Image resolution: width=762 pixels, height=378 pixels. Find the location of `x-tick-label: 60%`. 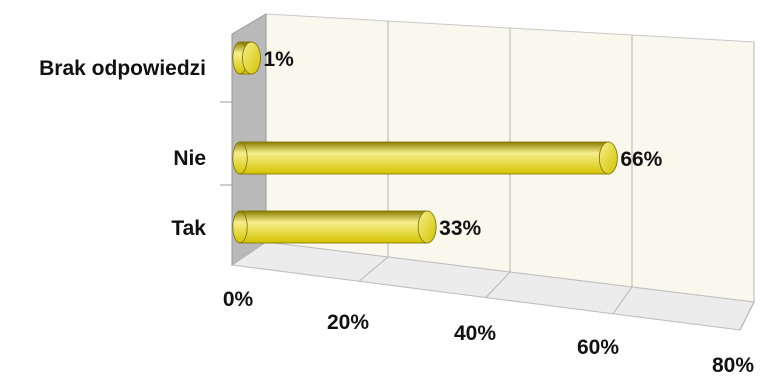

x-tick-label: 60% is located at coordinates (598, 347).